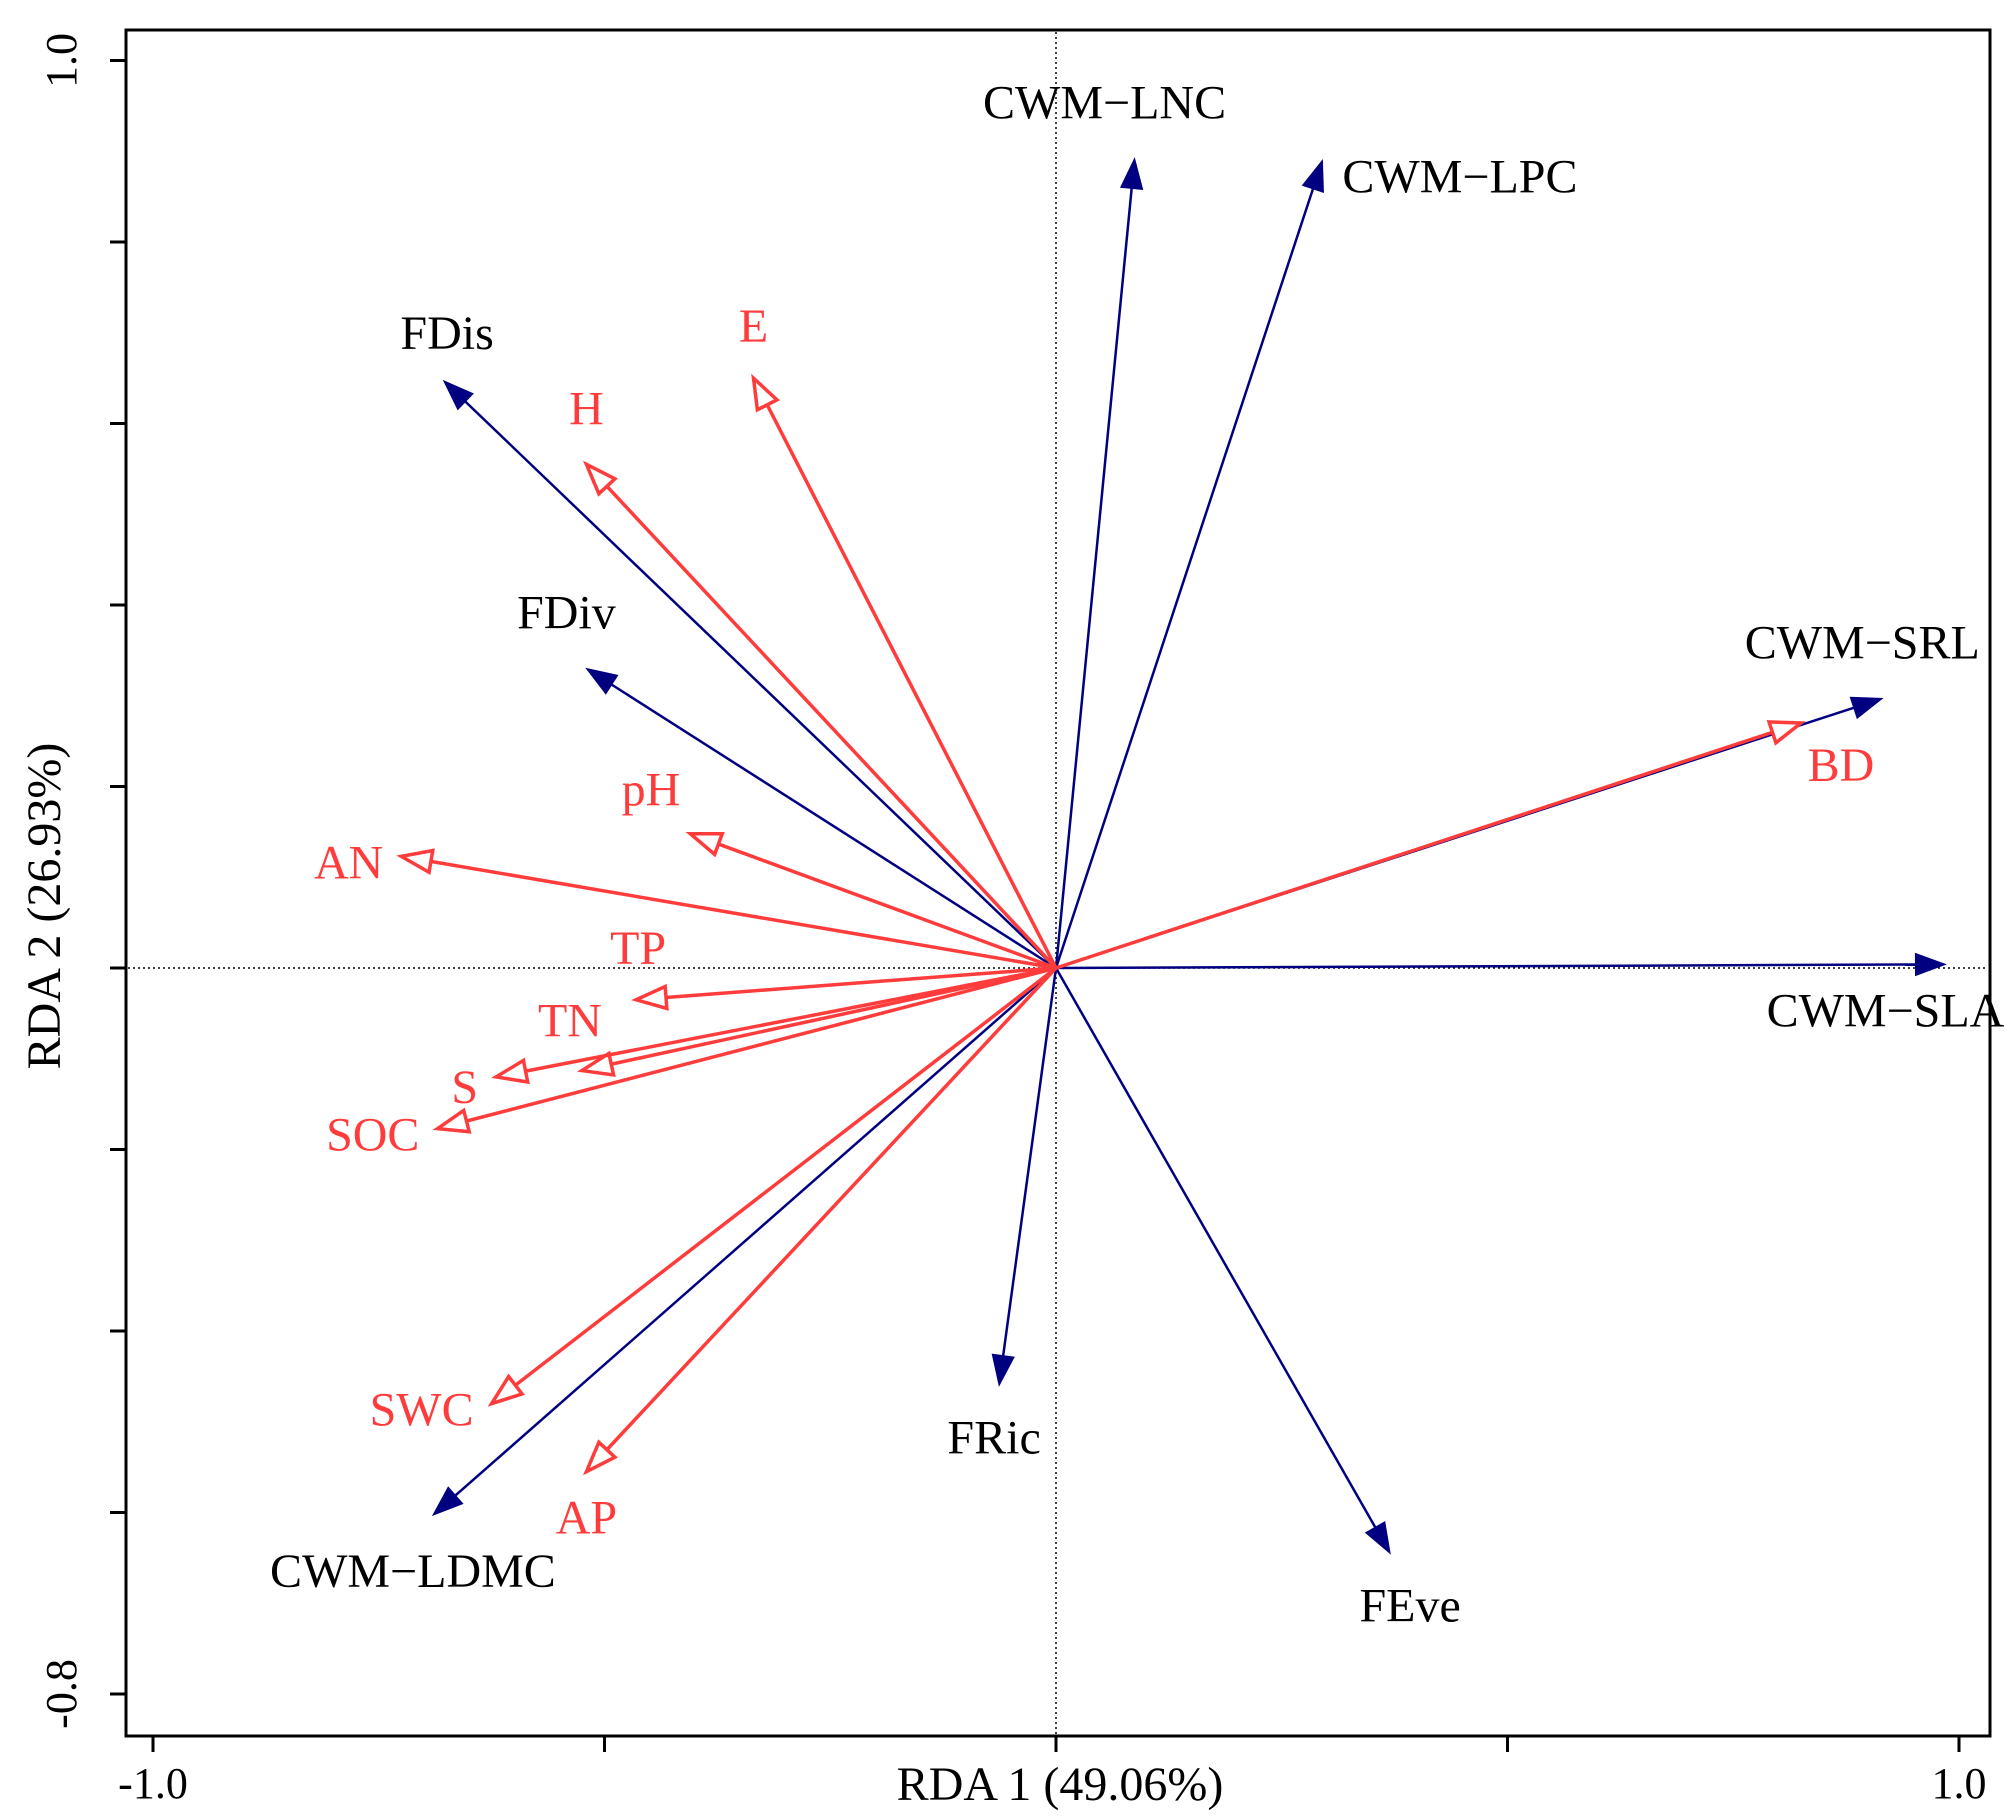 The image size is (2005, 1817). Describe the element at coordinates (602, 681) in the screenshot. I see `fdiv-arrowhead` at that location.